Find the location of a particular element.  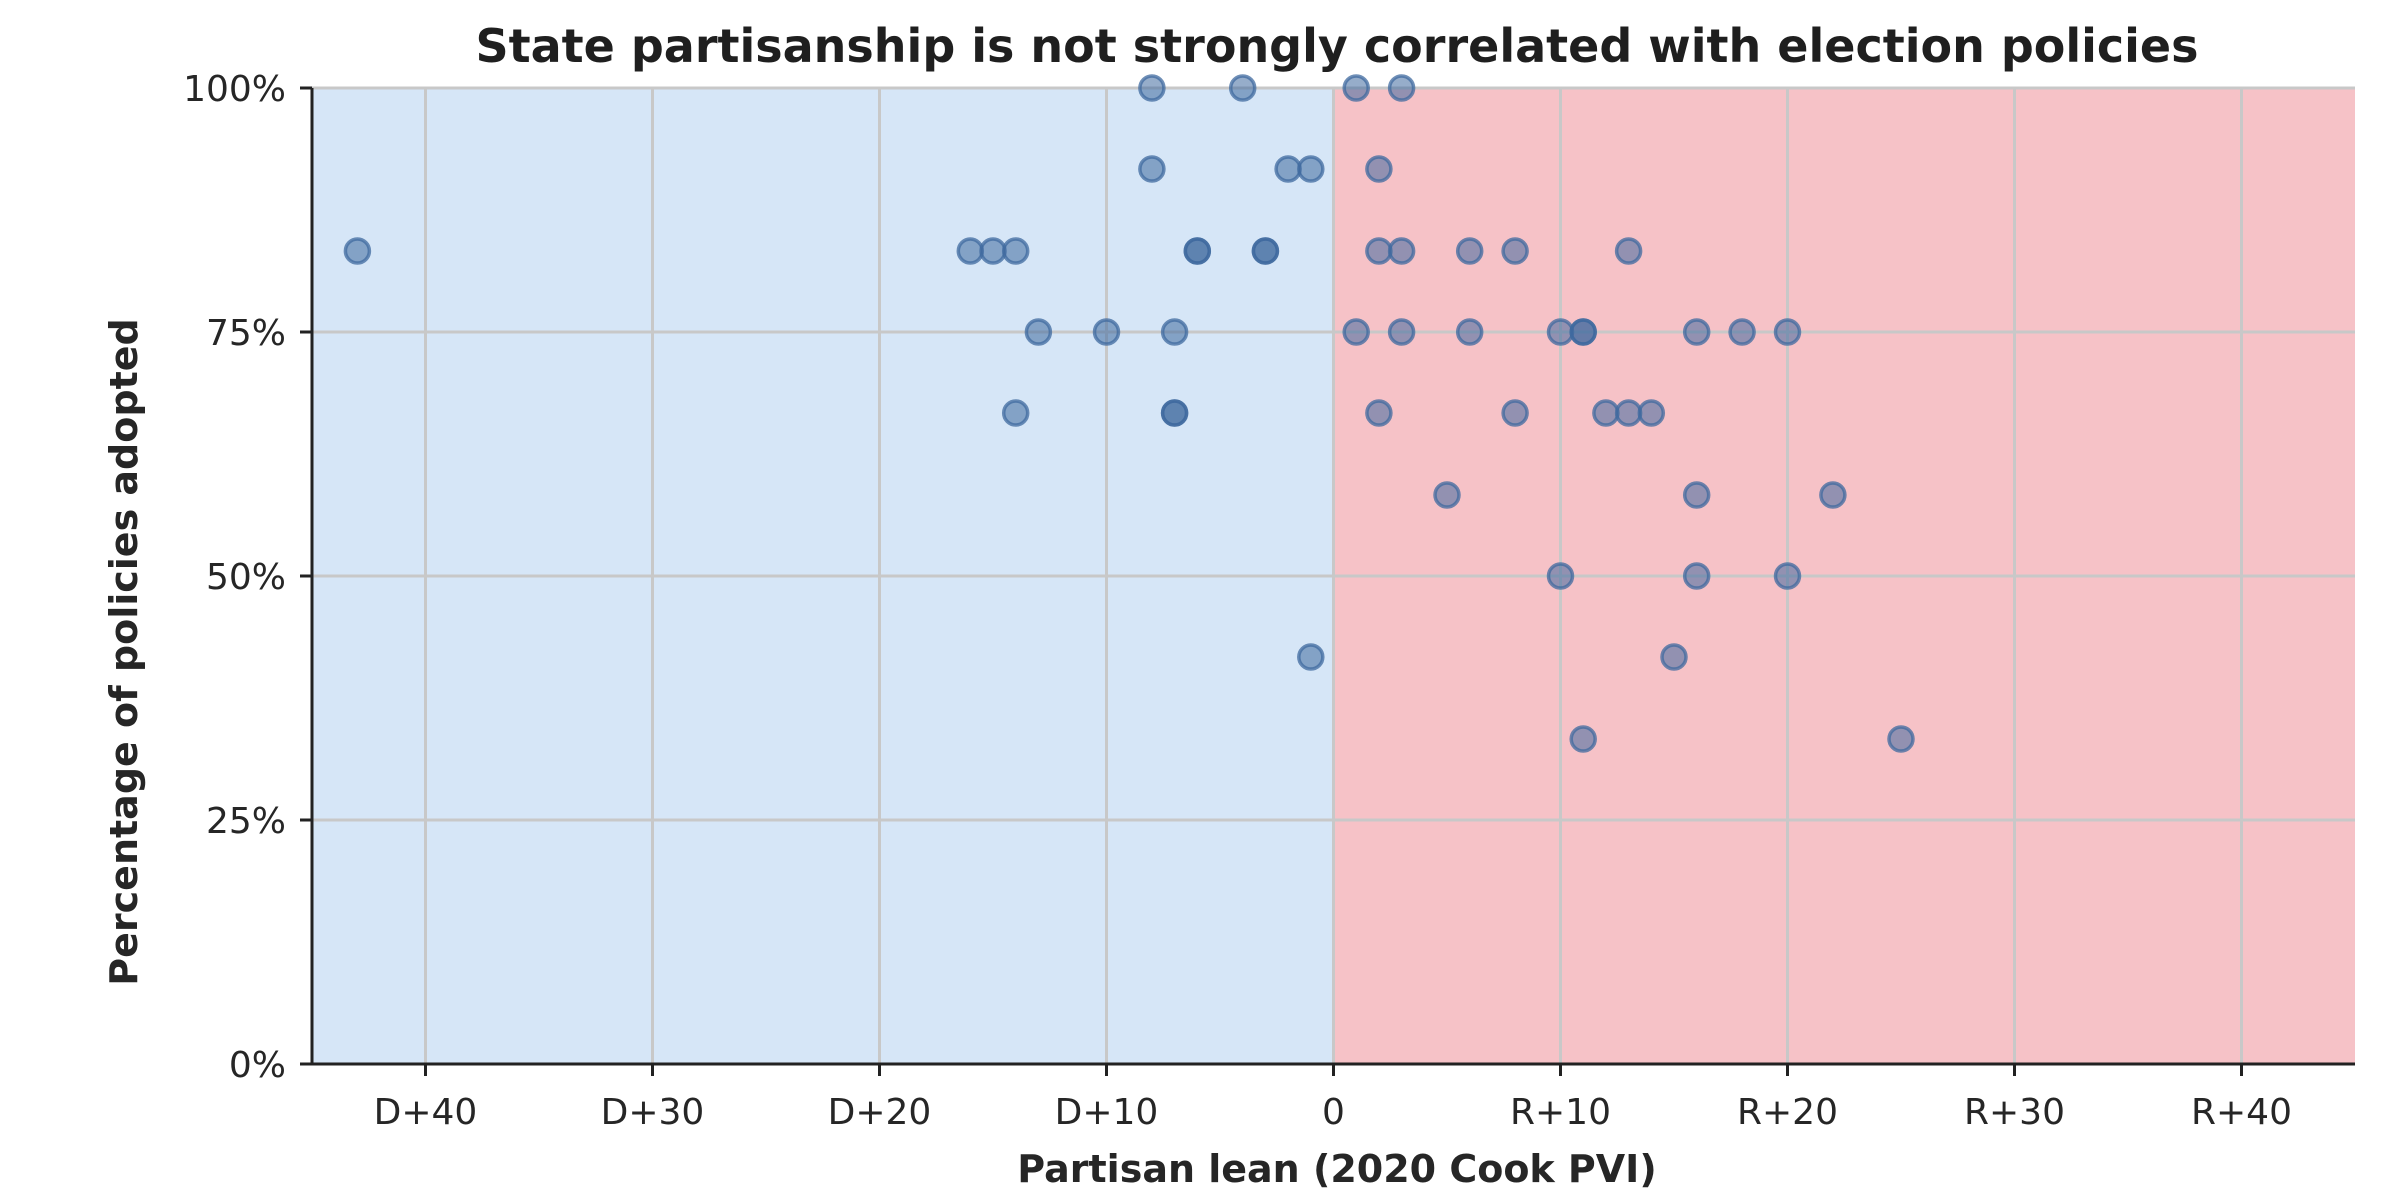

y-tick-label: 100% is located at coordinates (234, 89).